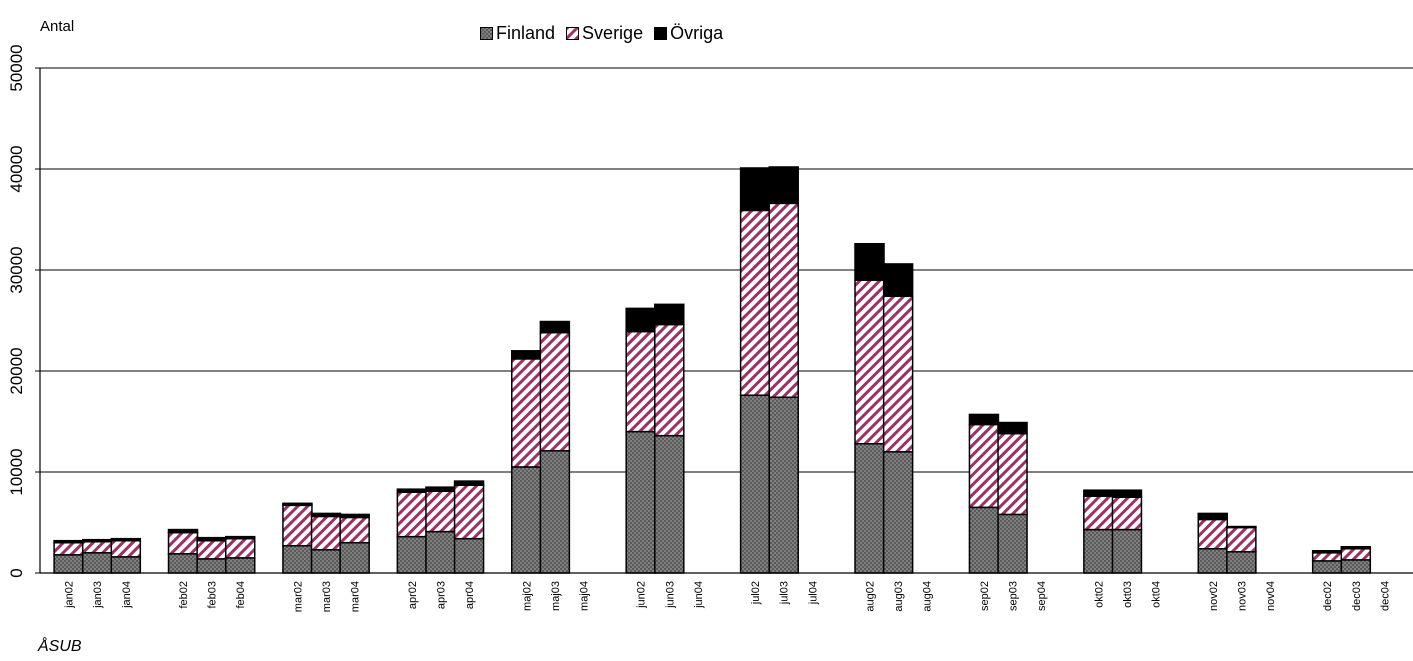 This screenshot has height=661, width=1413. I want to click on bar-ovriga-jul03, so click(783, 185).